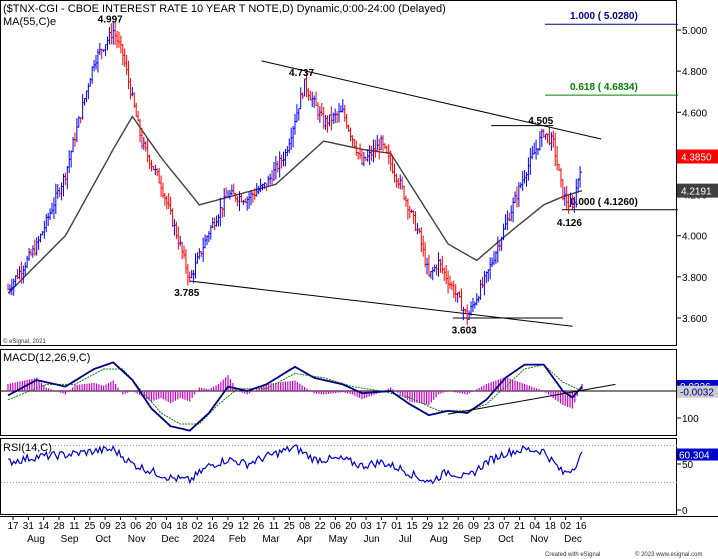  Describe the element at coordinates (320, 526) in the screenshot. I see `date-tick-label: 22` at that location.